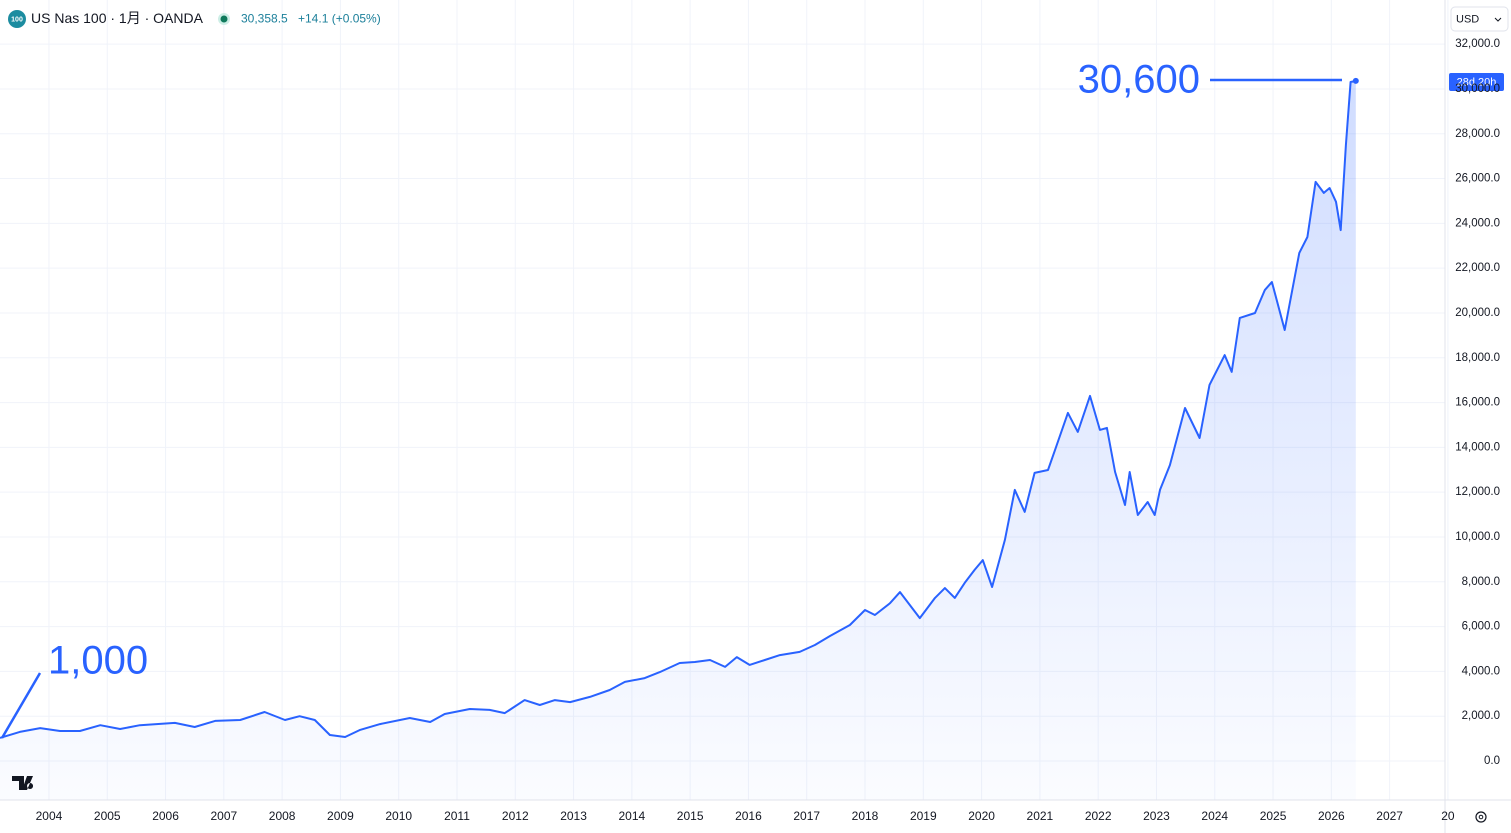 The height and width of the screenshot is (833, 1511). What do you see at coordinates (1498, 19) in the screenshot?
I see `dropdown-arrow` at bounding box center [1498, 19].